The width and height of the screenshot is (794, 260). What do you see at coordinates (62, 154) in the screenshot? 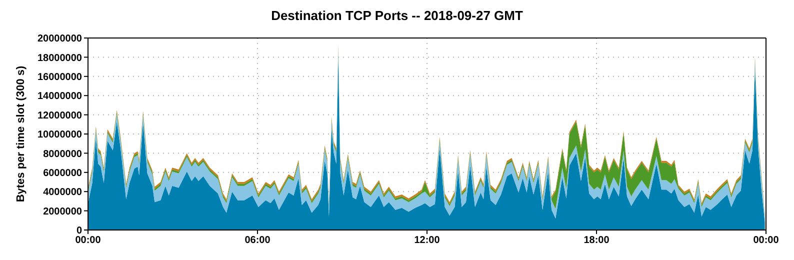
I see `y-tick-label: 8000000` at bounding box center [62, 154].